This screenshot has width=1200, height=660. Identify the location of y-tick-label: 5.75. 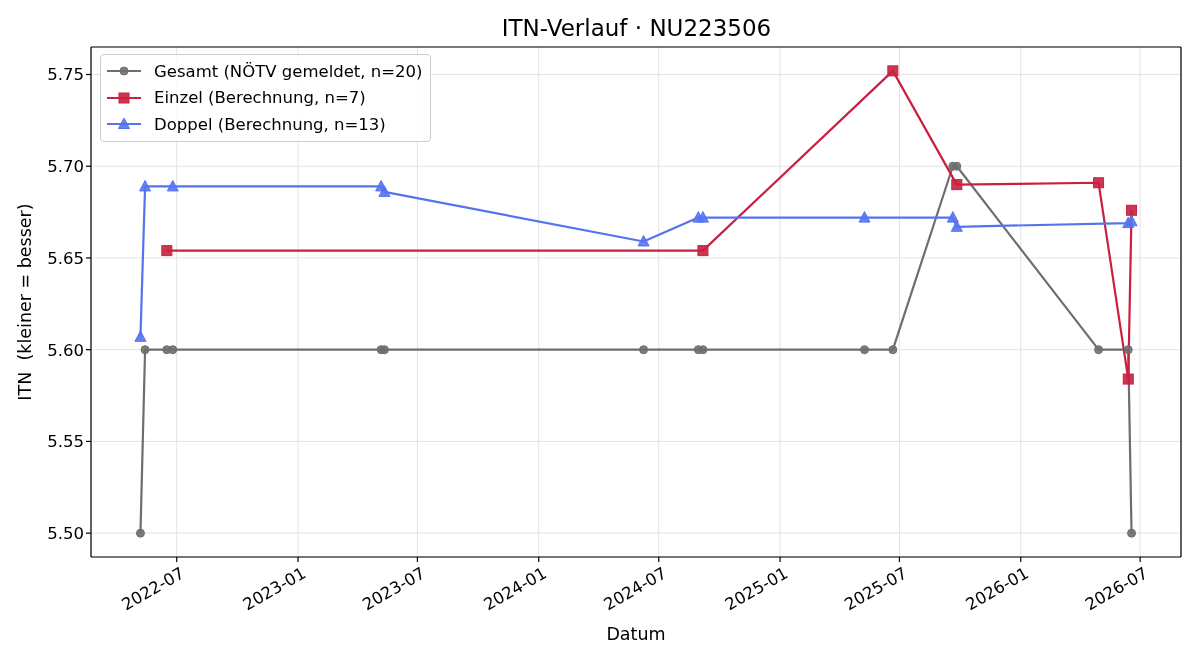
(65, 75).